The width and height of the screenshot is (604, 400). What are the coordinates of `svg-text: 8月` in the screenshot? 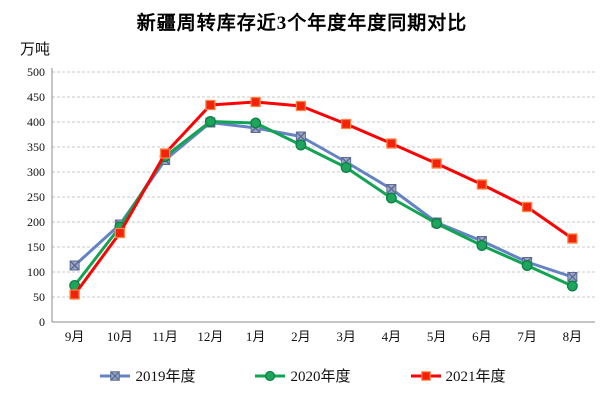 It's located at (573, 336).